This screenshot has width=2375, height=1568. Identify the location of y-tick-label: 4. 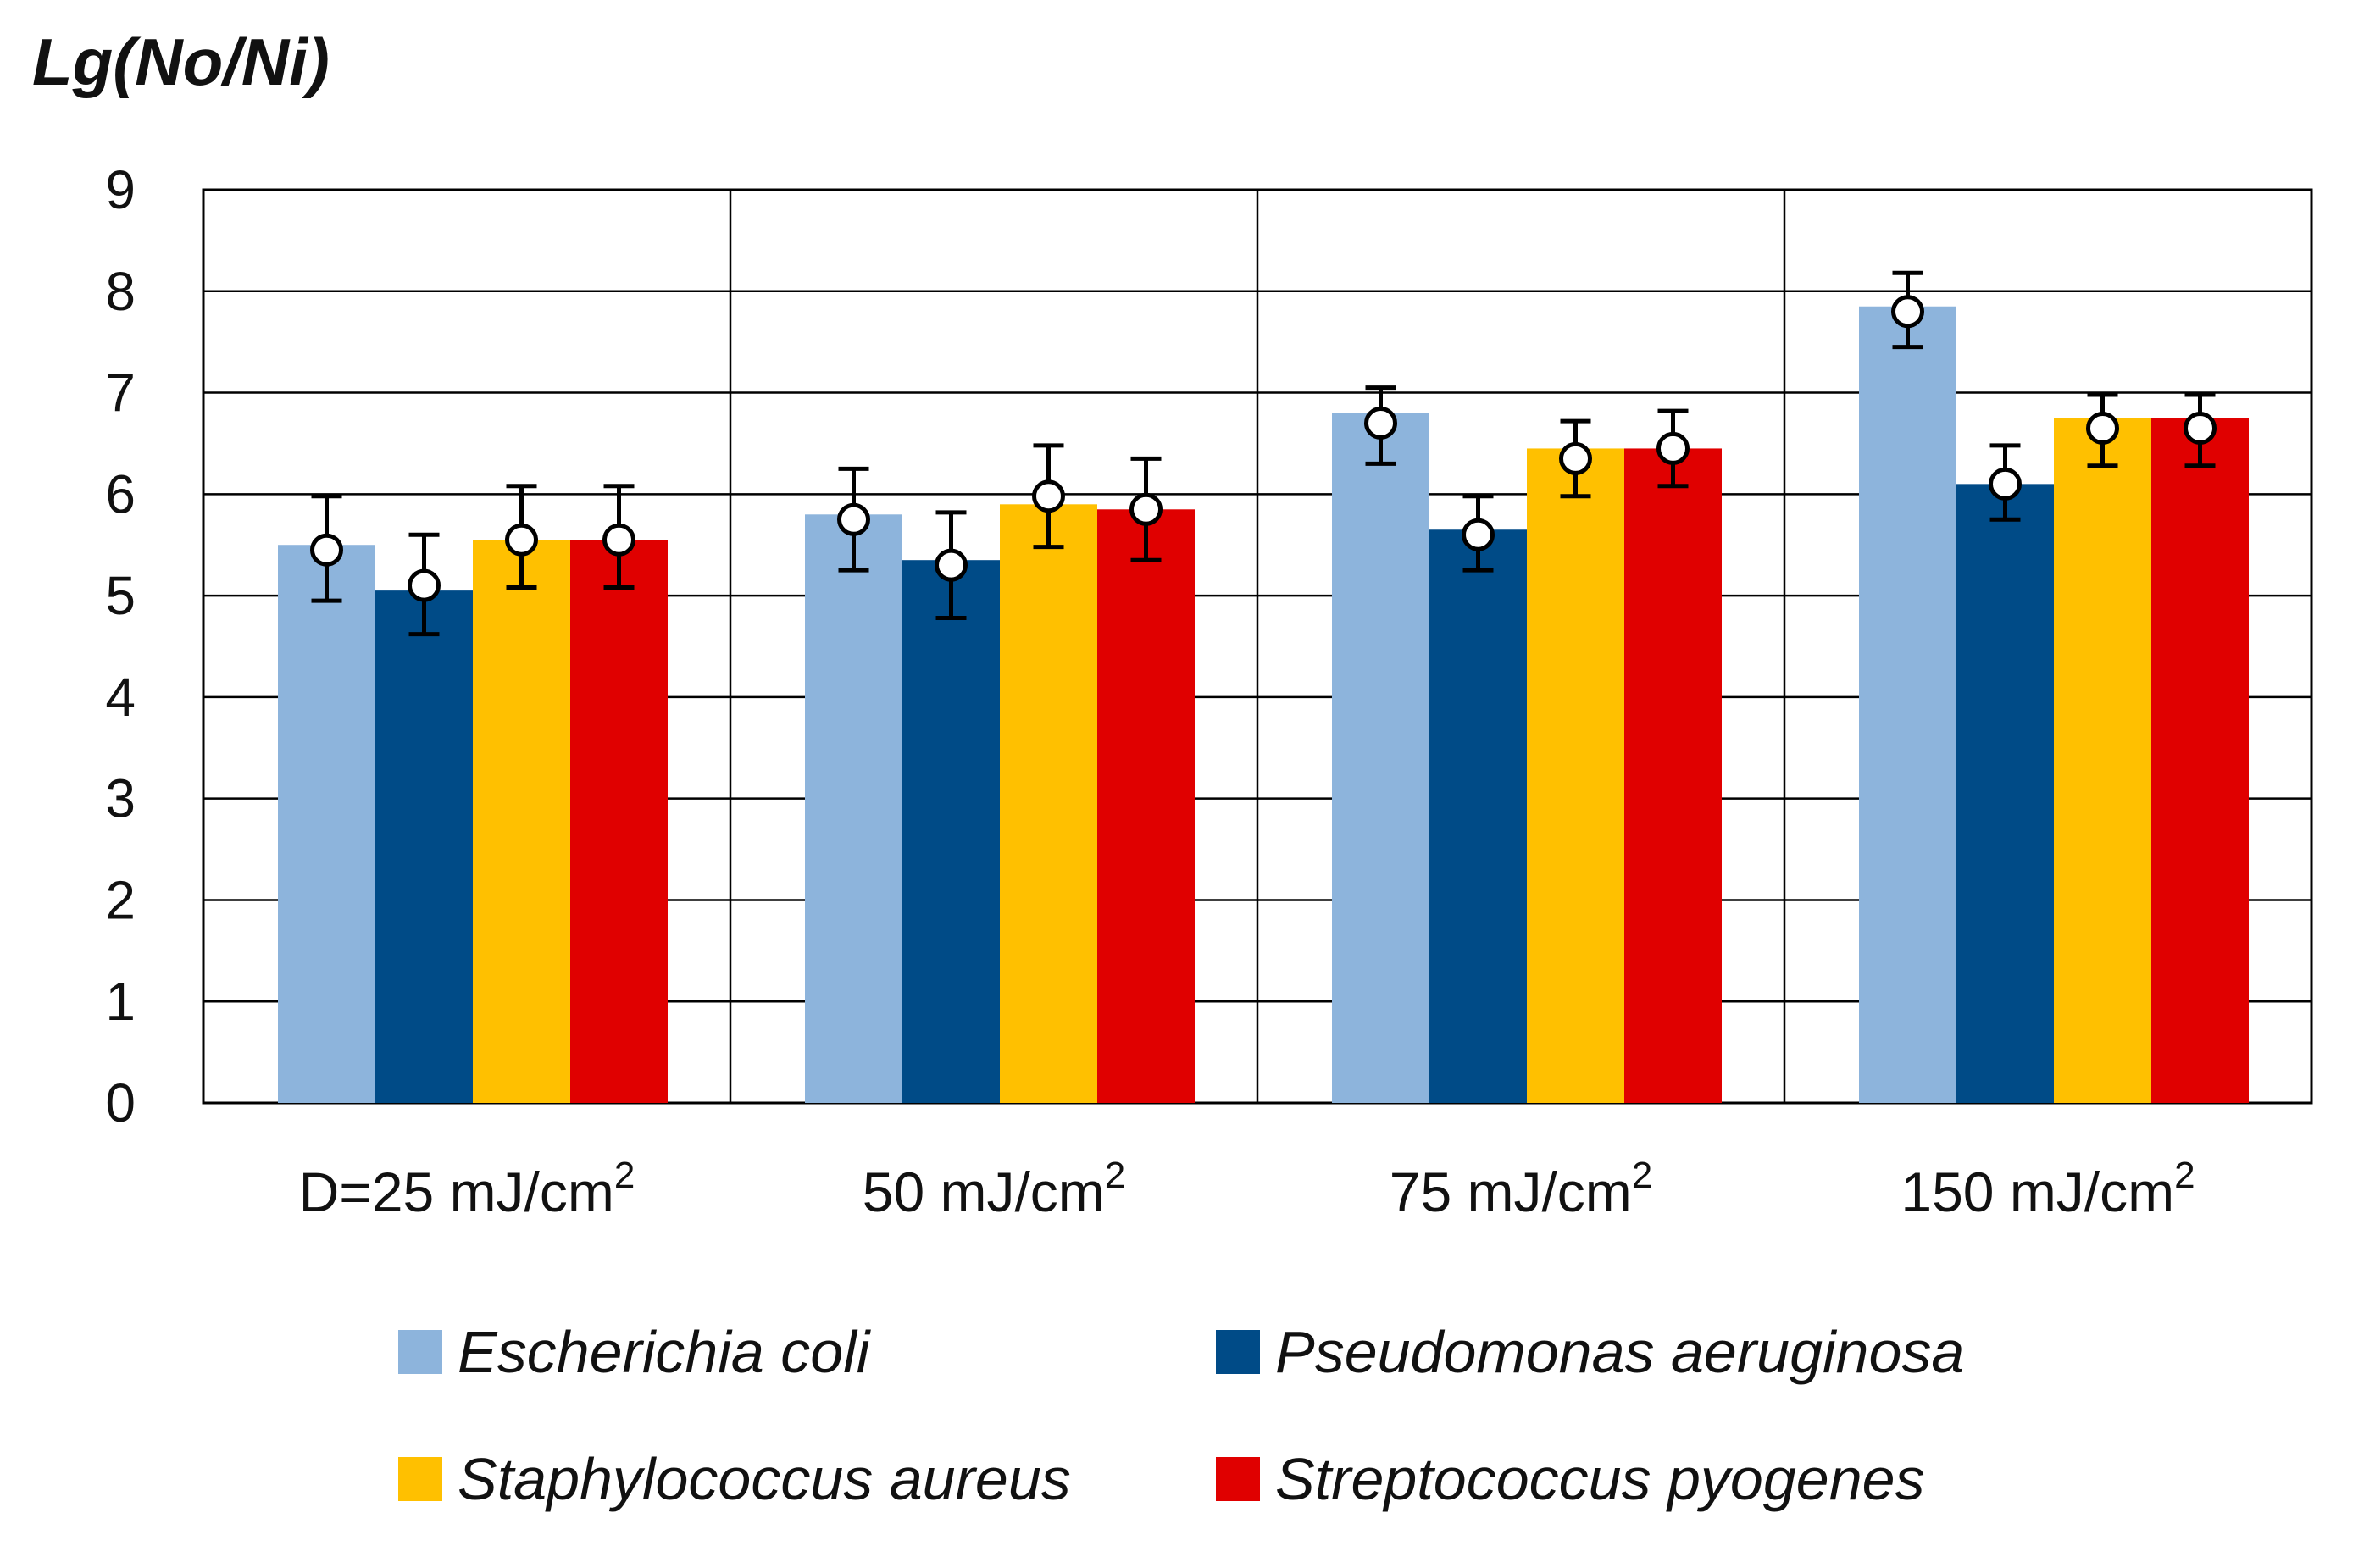
(120, 697).